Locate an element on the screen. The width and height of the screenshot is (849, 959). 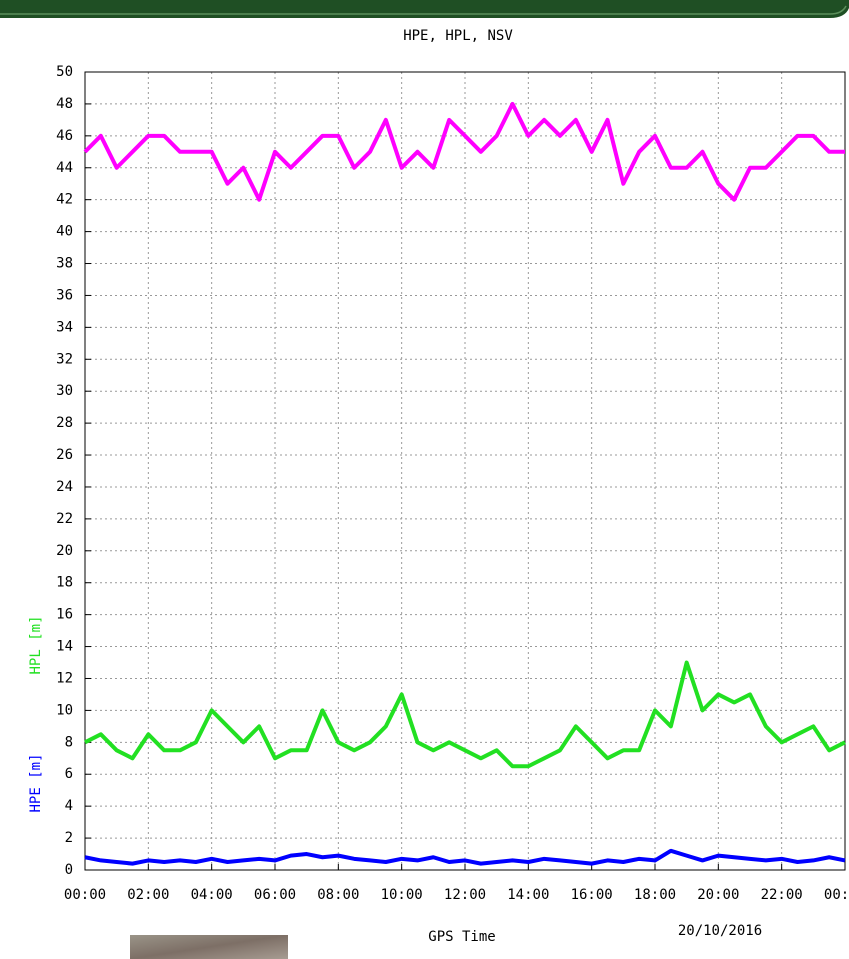
y-tick-label: 14 is located at coordinates (64, 647).